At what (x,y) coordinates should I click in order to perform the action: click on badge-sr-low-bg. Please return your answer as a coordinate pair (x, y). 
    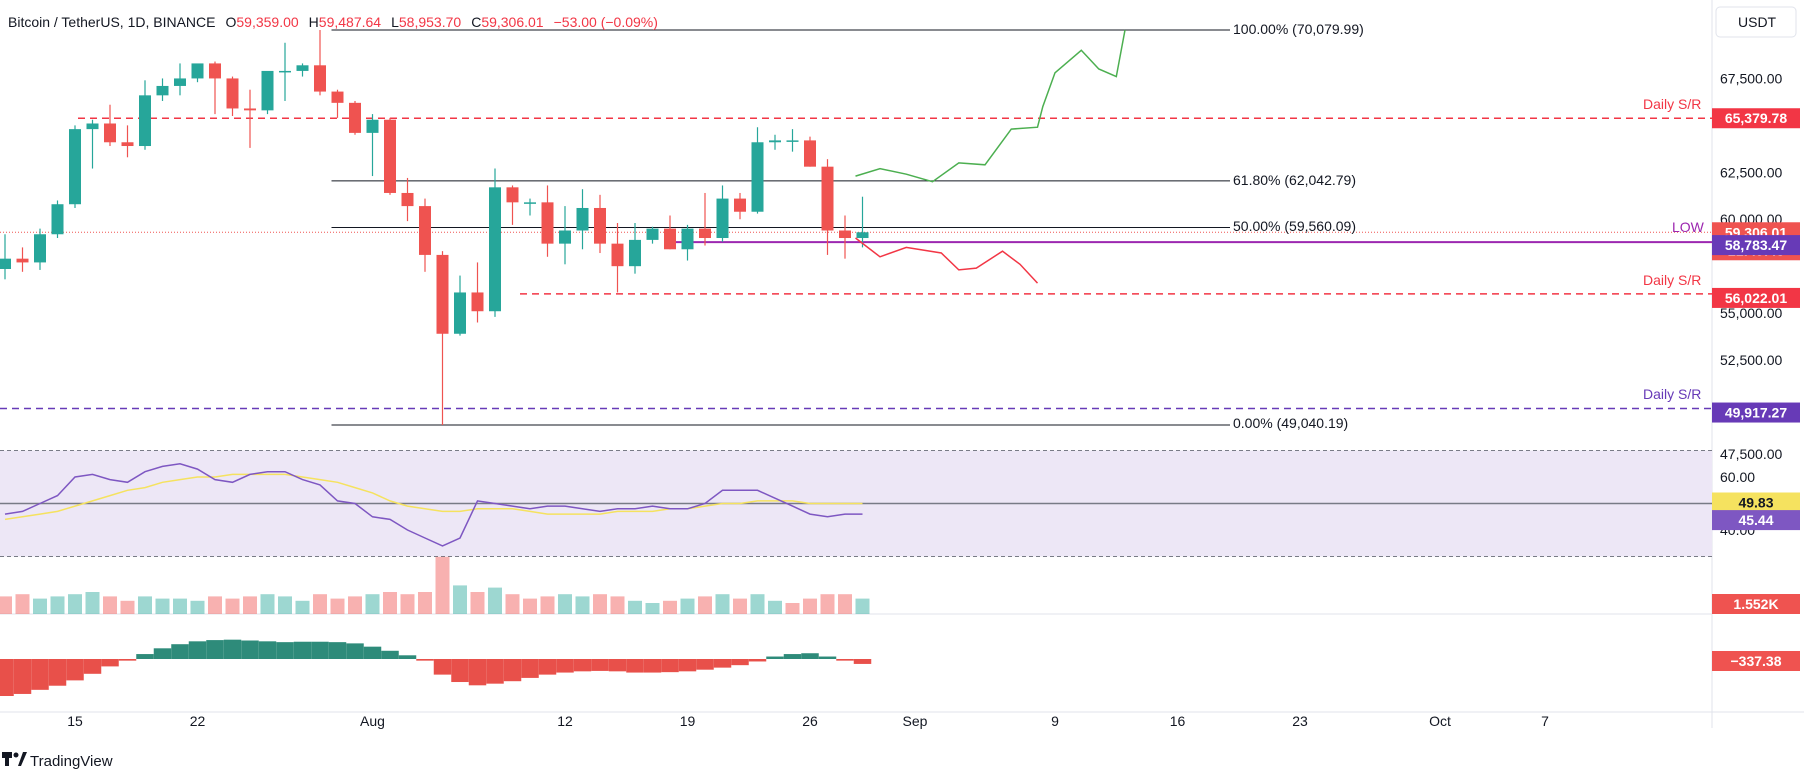
    Looking at the image, I should click on (1756, 412).